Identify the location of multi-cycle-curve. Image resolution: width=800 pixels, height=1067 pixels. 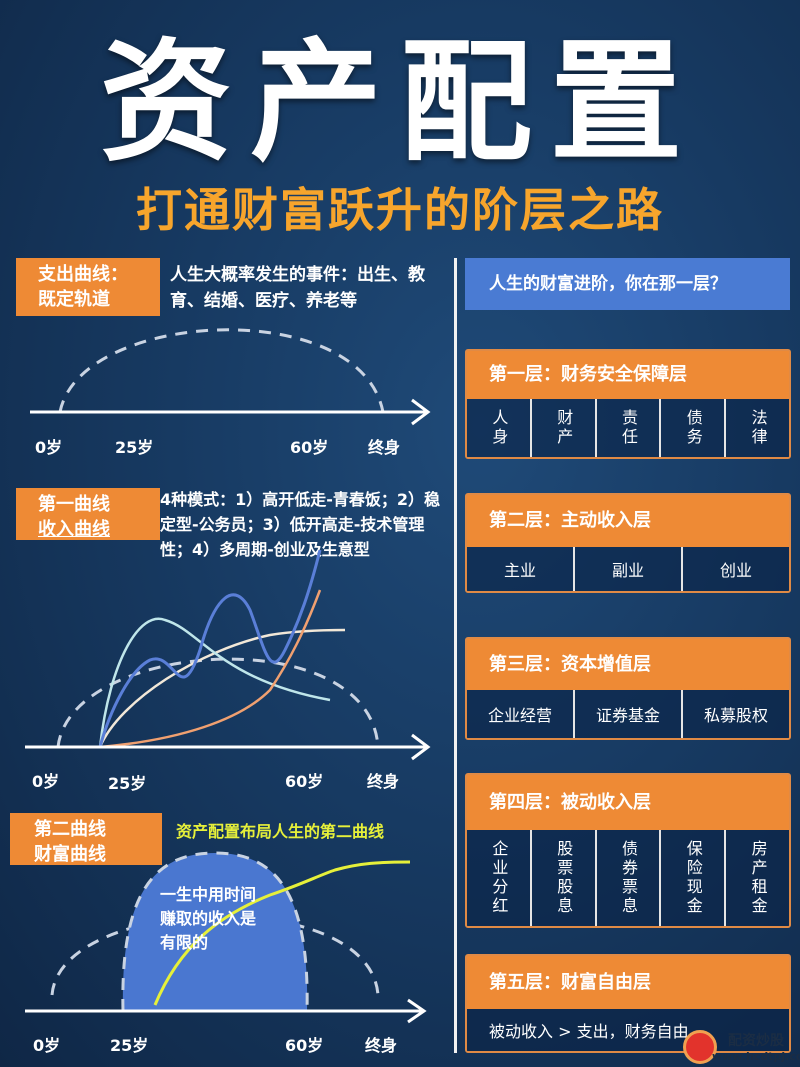
(210, 649).